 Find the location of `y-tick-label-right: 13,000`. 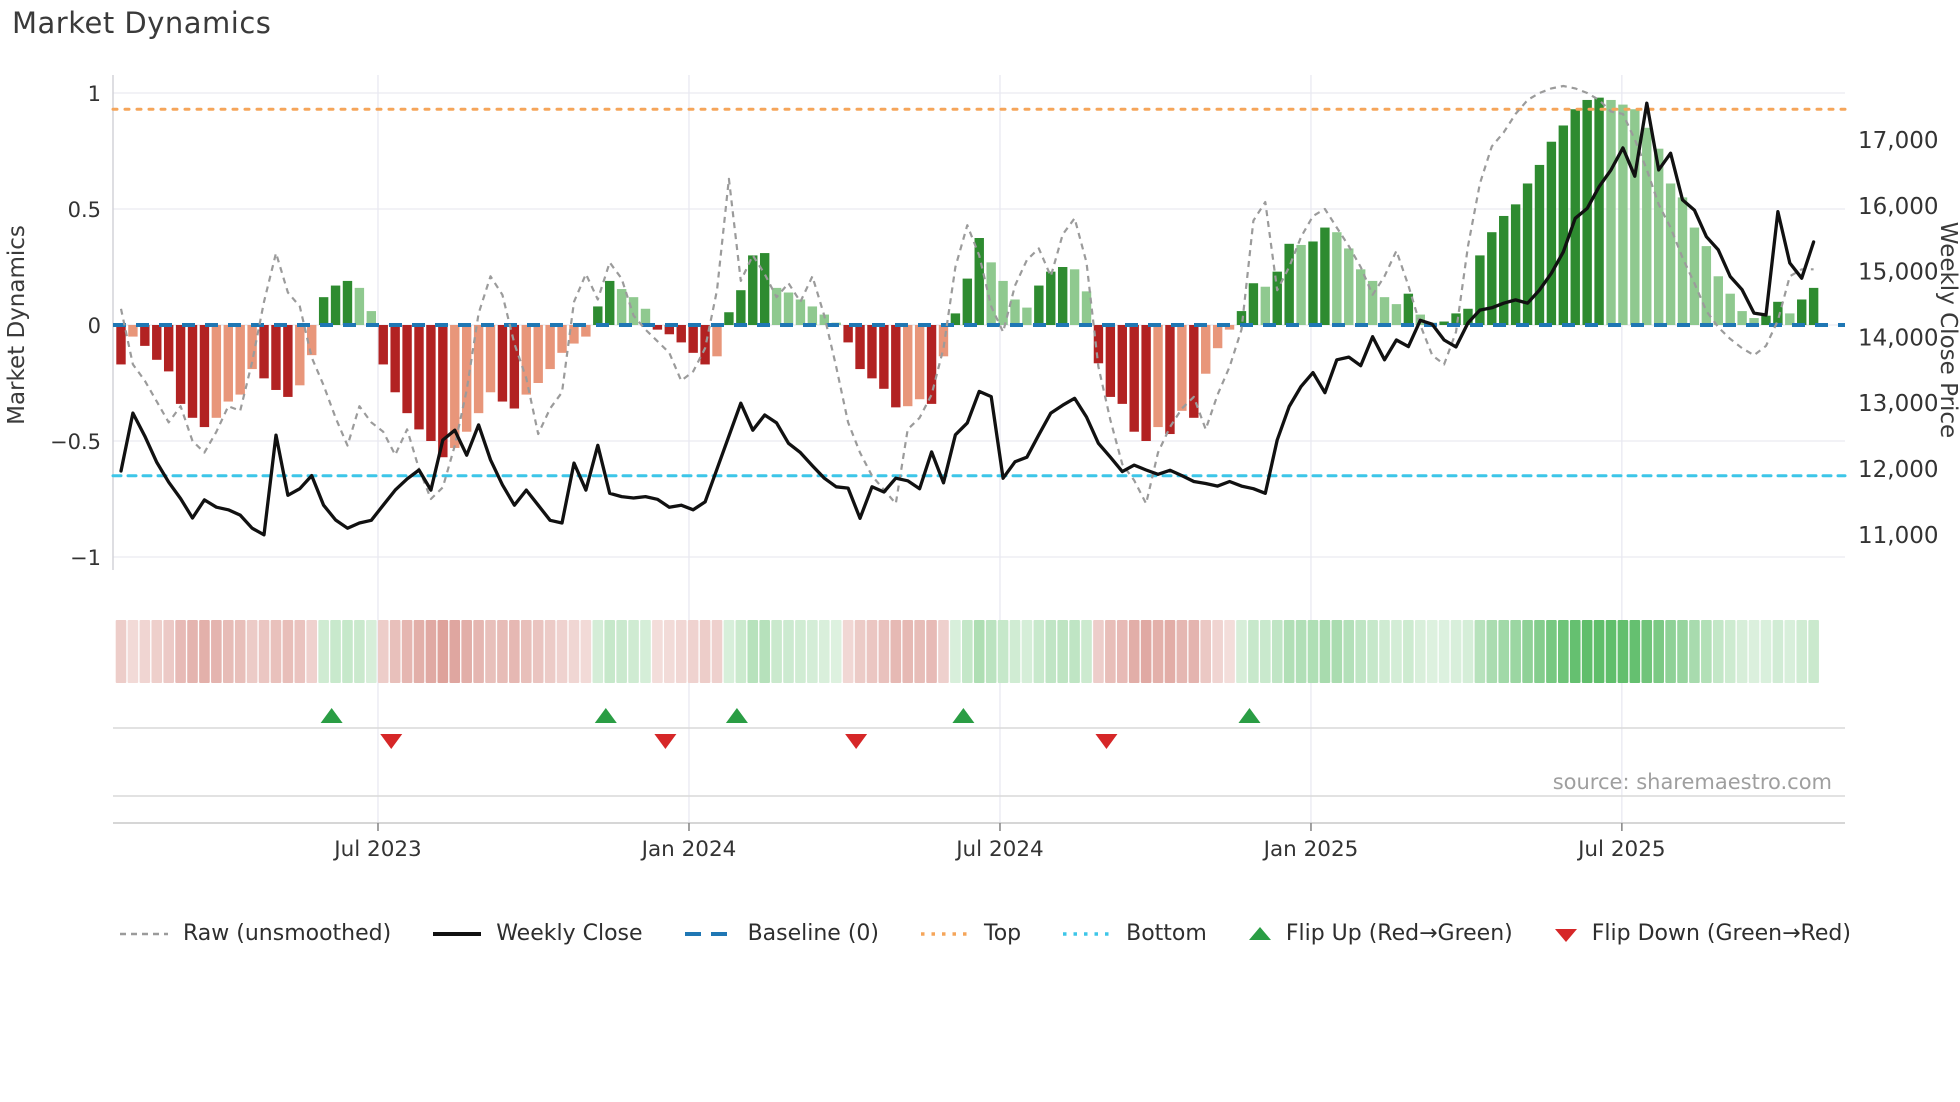

y-tick-label-right: 13,000 is located at coordinates (1898, 404).